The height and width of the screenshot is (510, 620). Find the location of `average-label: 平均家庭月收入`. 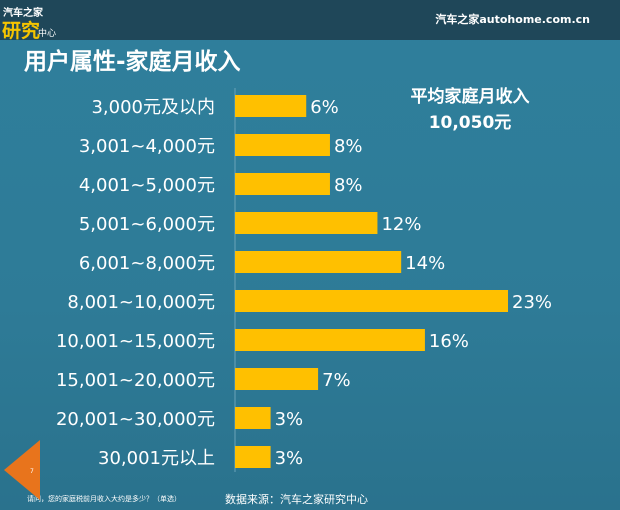

average-label: 平均家庭月收入 is located at coordinates (470, 97).